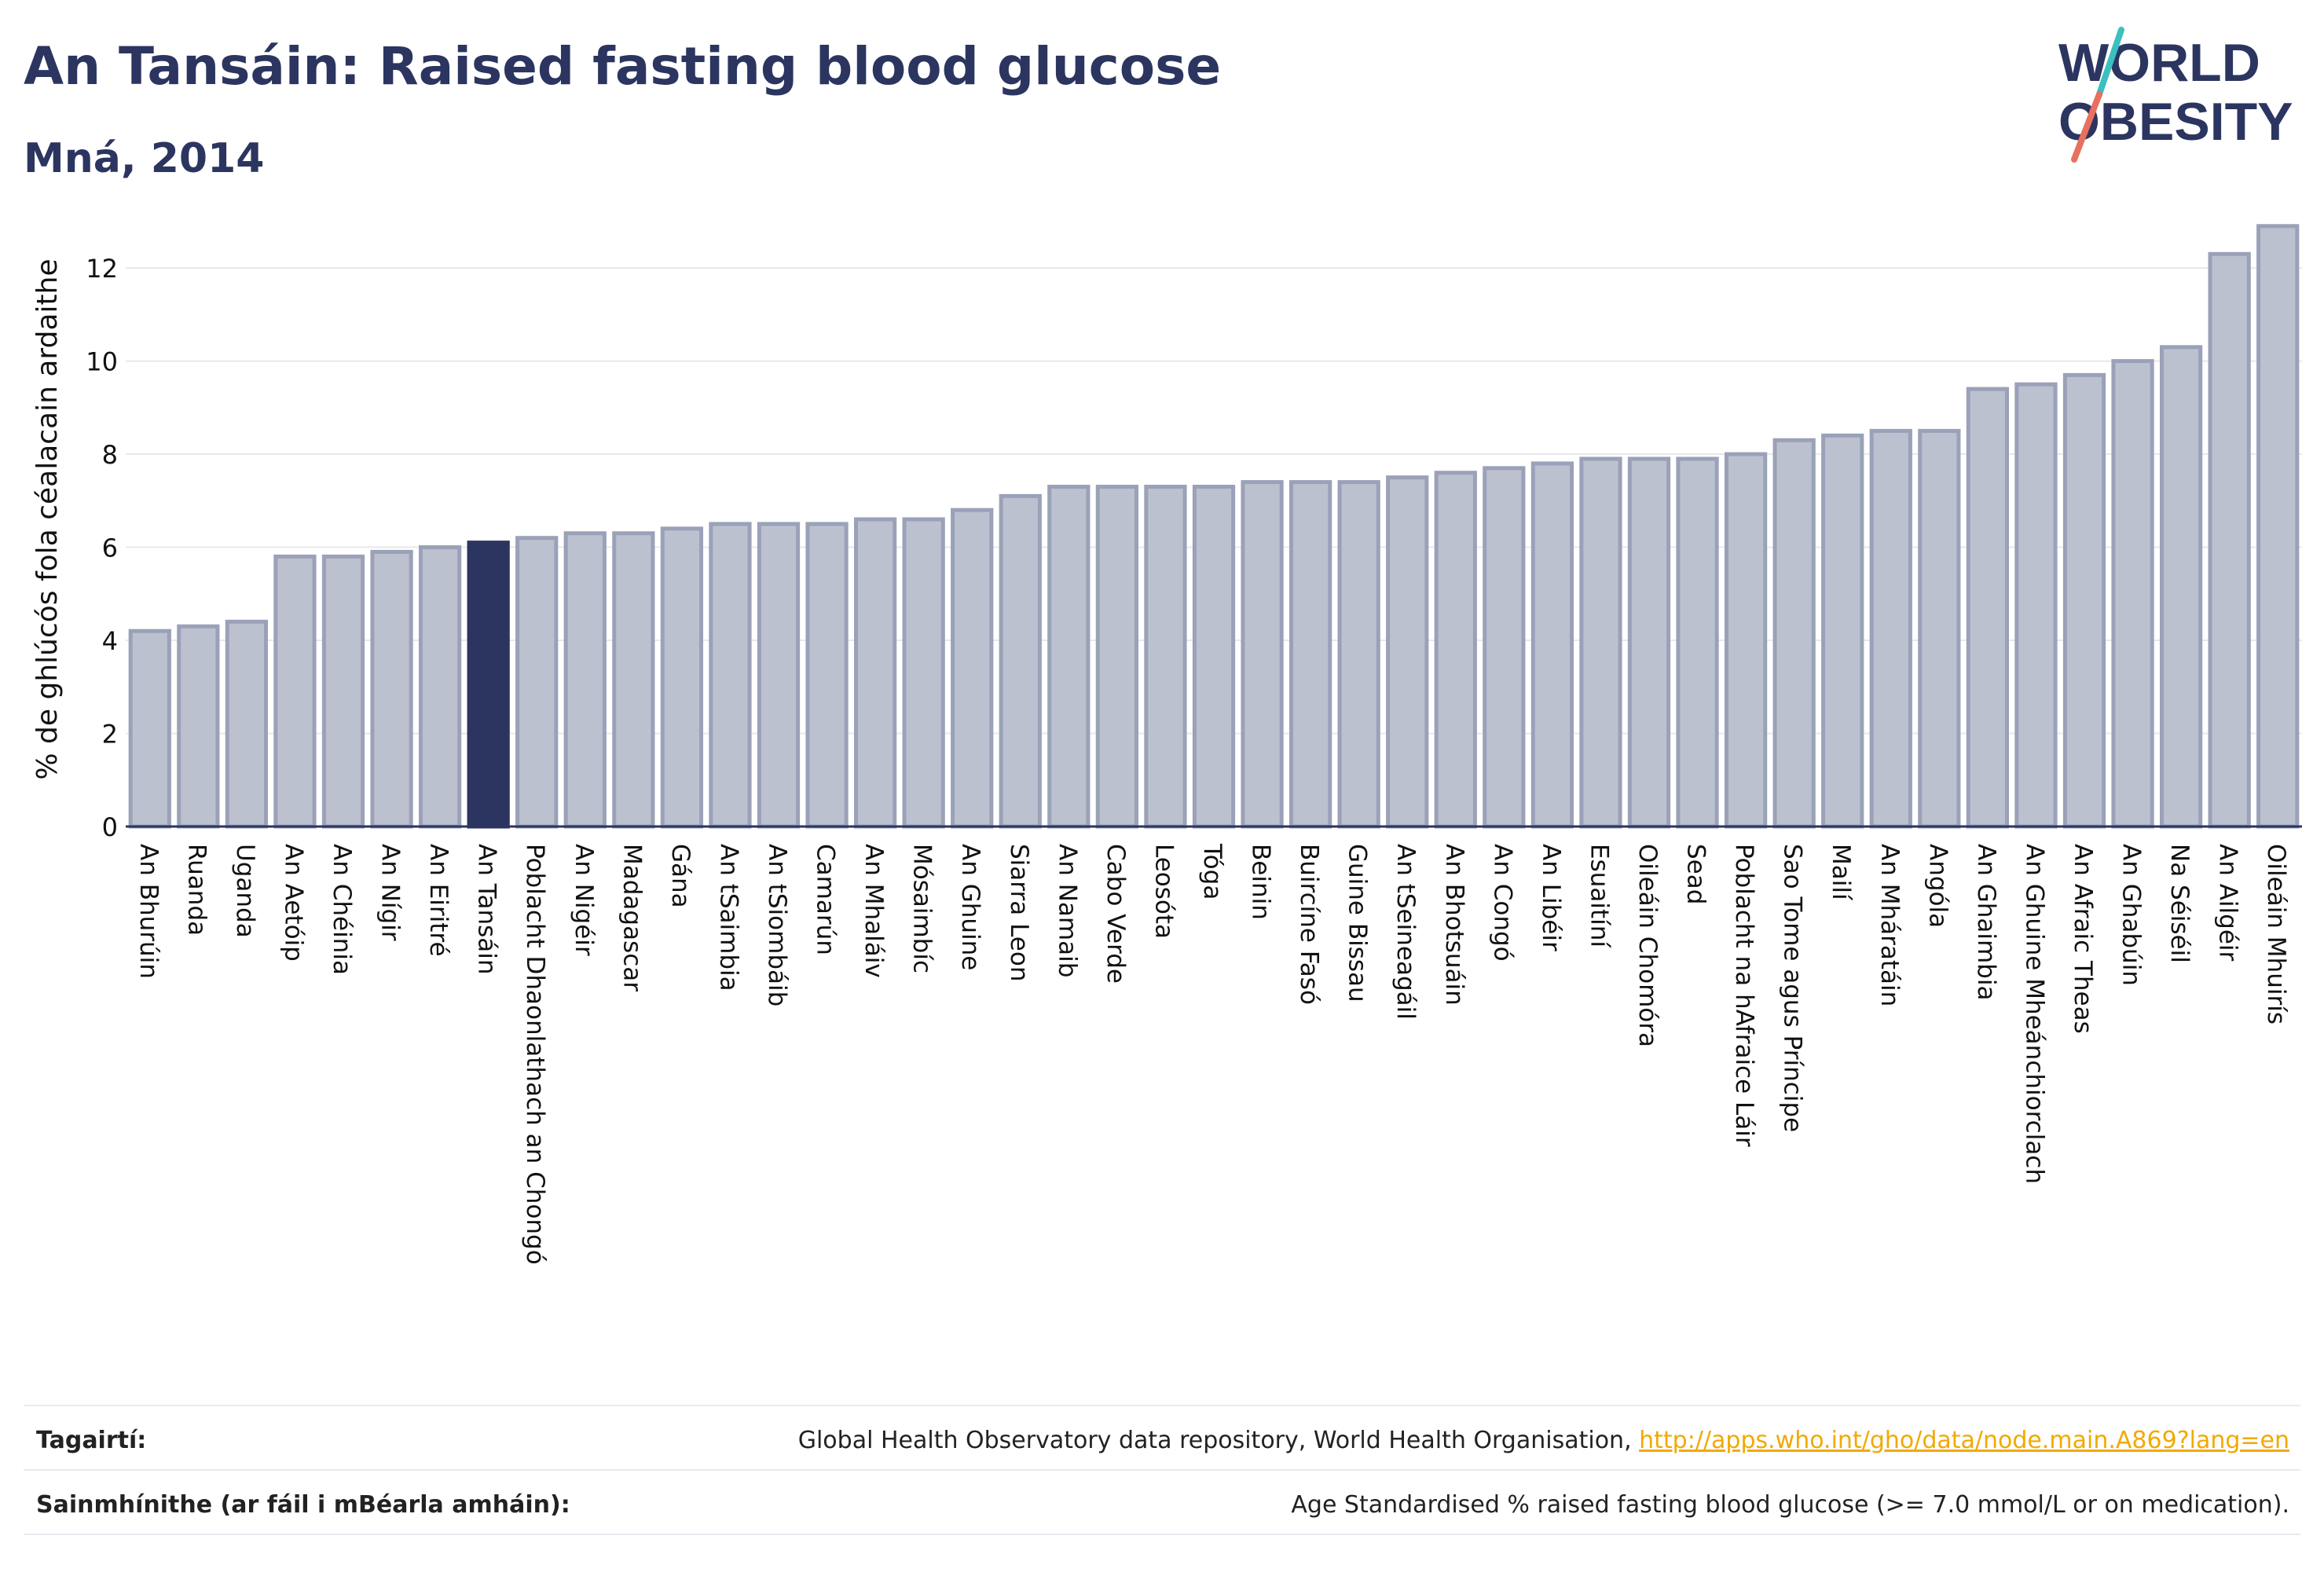 The width and height of the screenshot is (2324, 1576). What do you see at coordinates (293, 903) in the screenshot?
I see `x-tick-label: An Aetóip` at bounding box center [293, 903].